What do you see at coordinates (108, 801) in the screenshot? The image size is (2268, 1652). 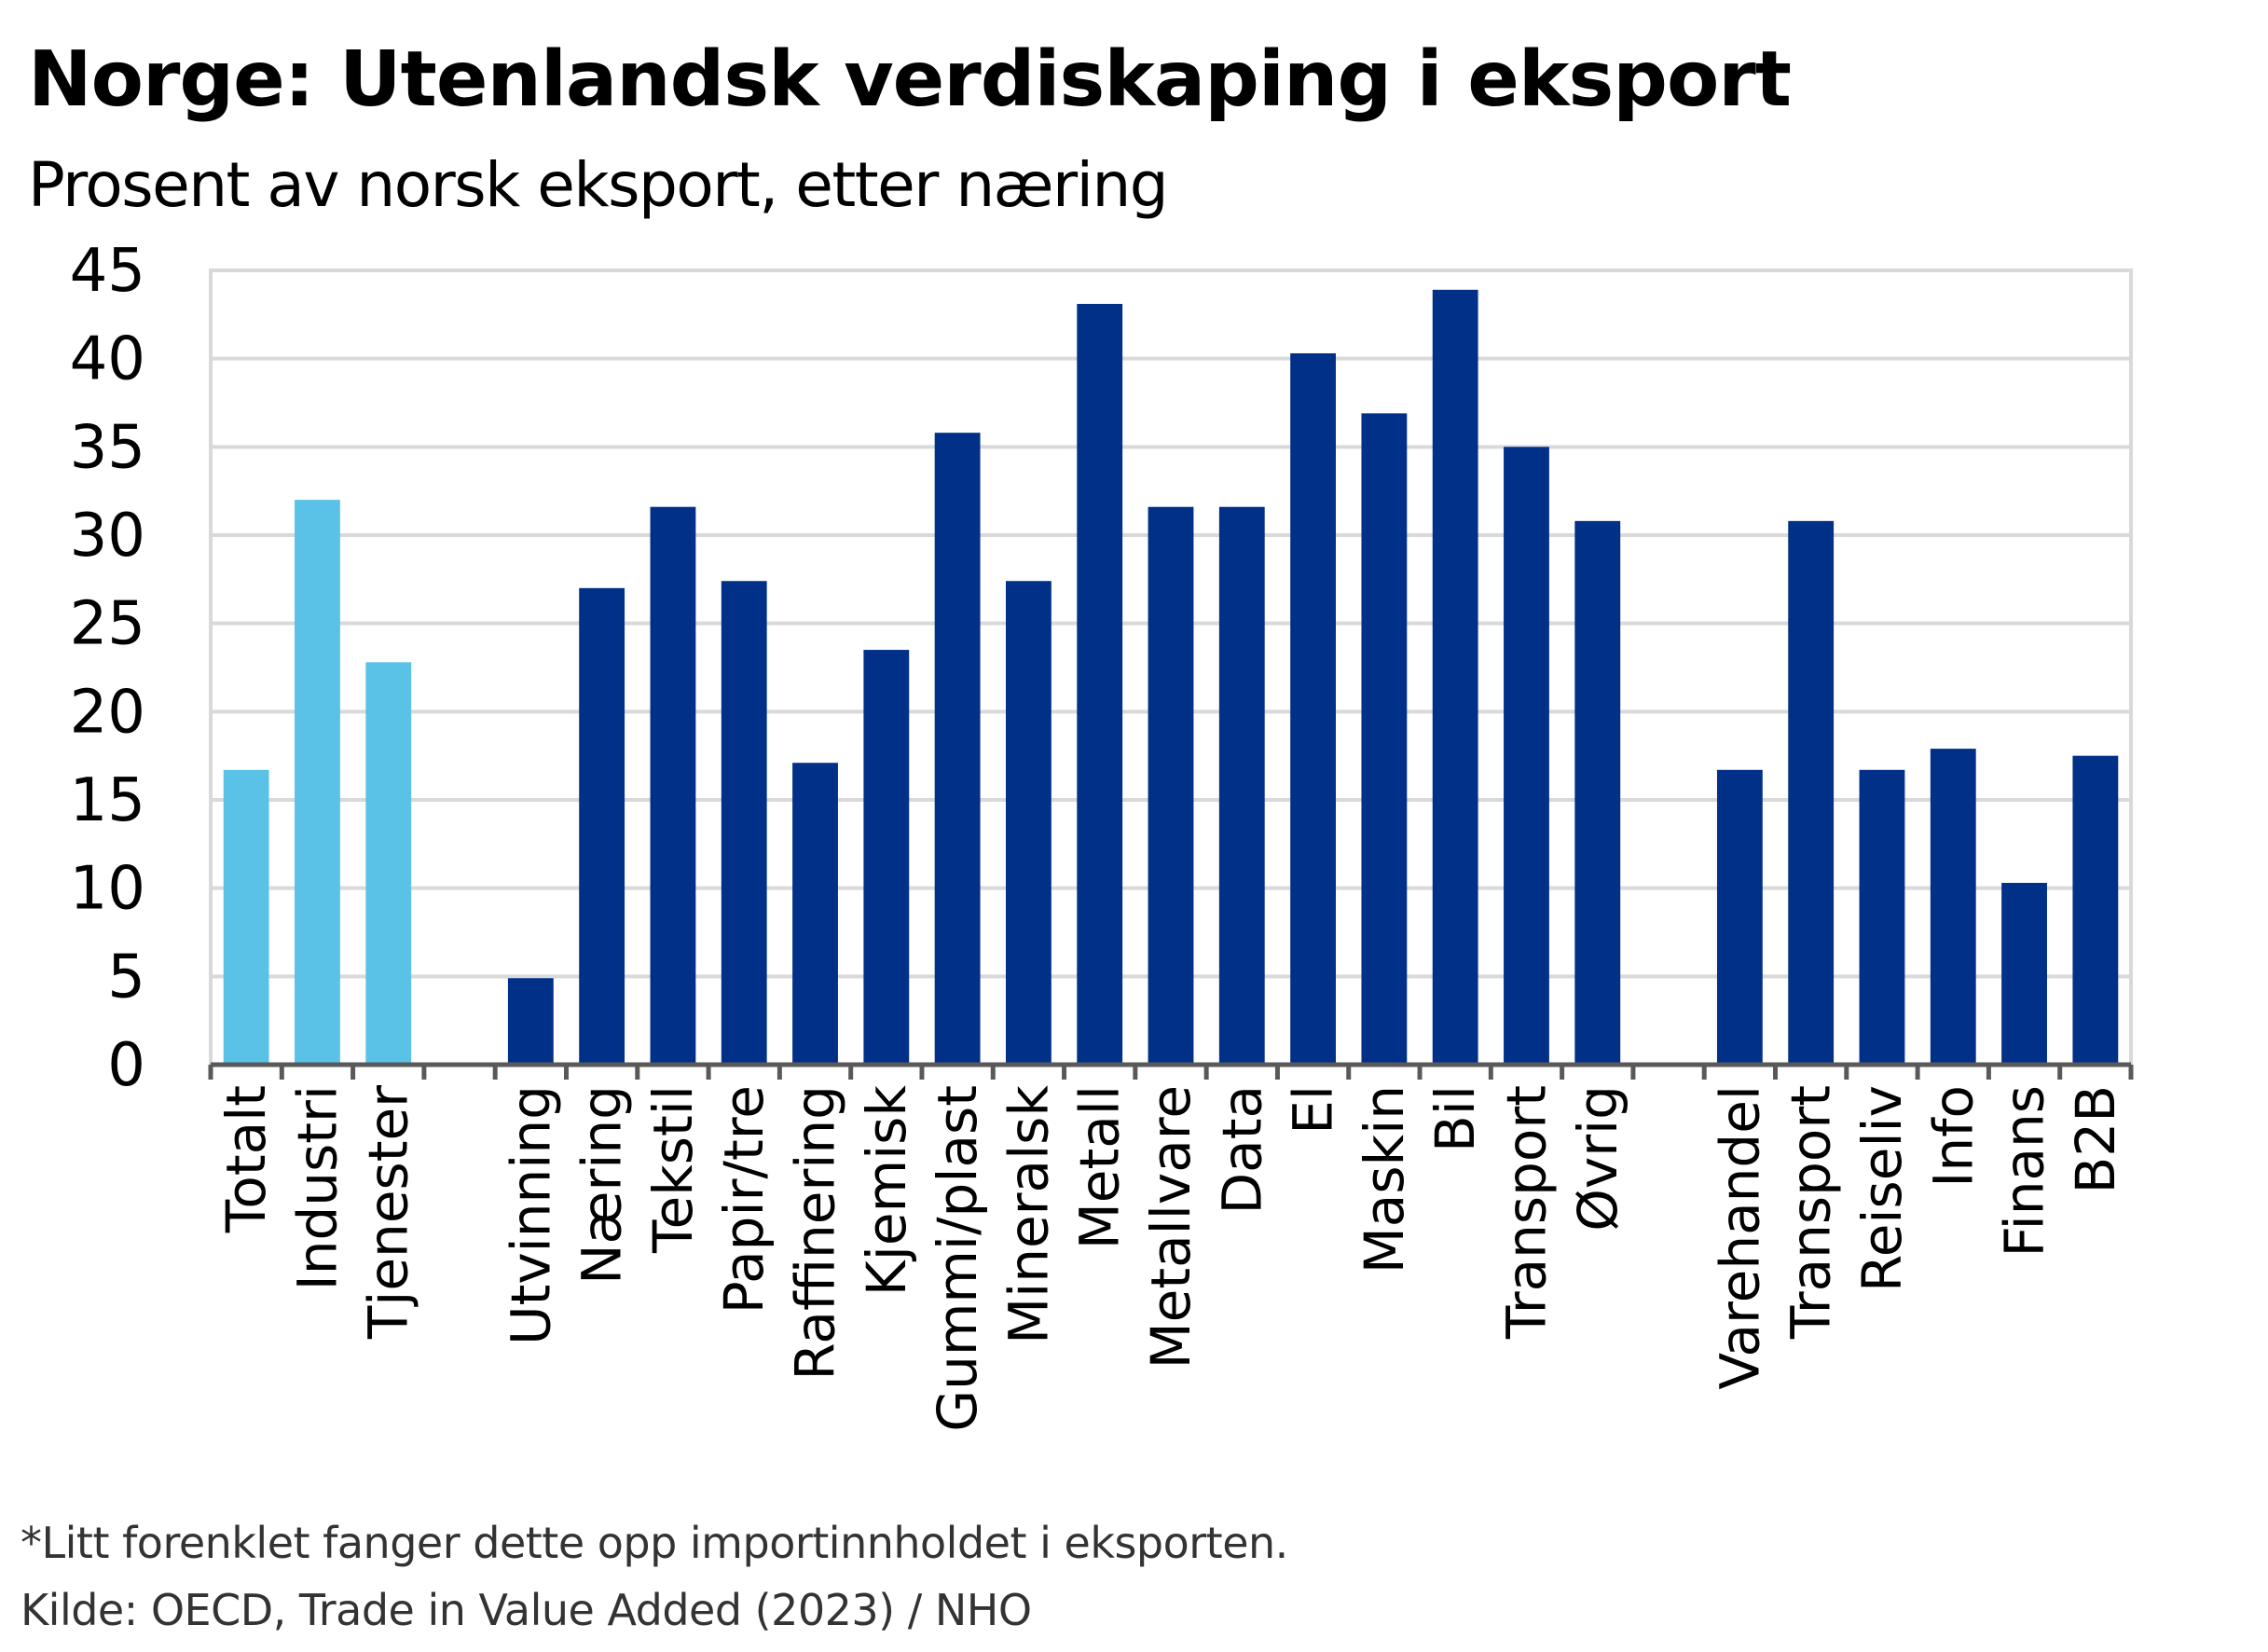 I see `y-tick-label: 15` at bounding box center [108, 801].